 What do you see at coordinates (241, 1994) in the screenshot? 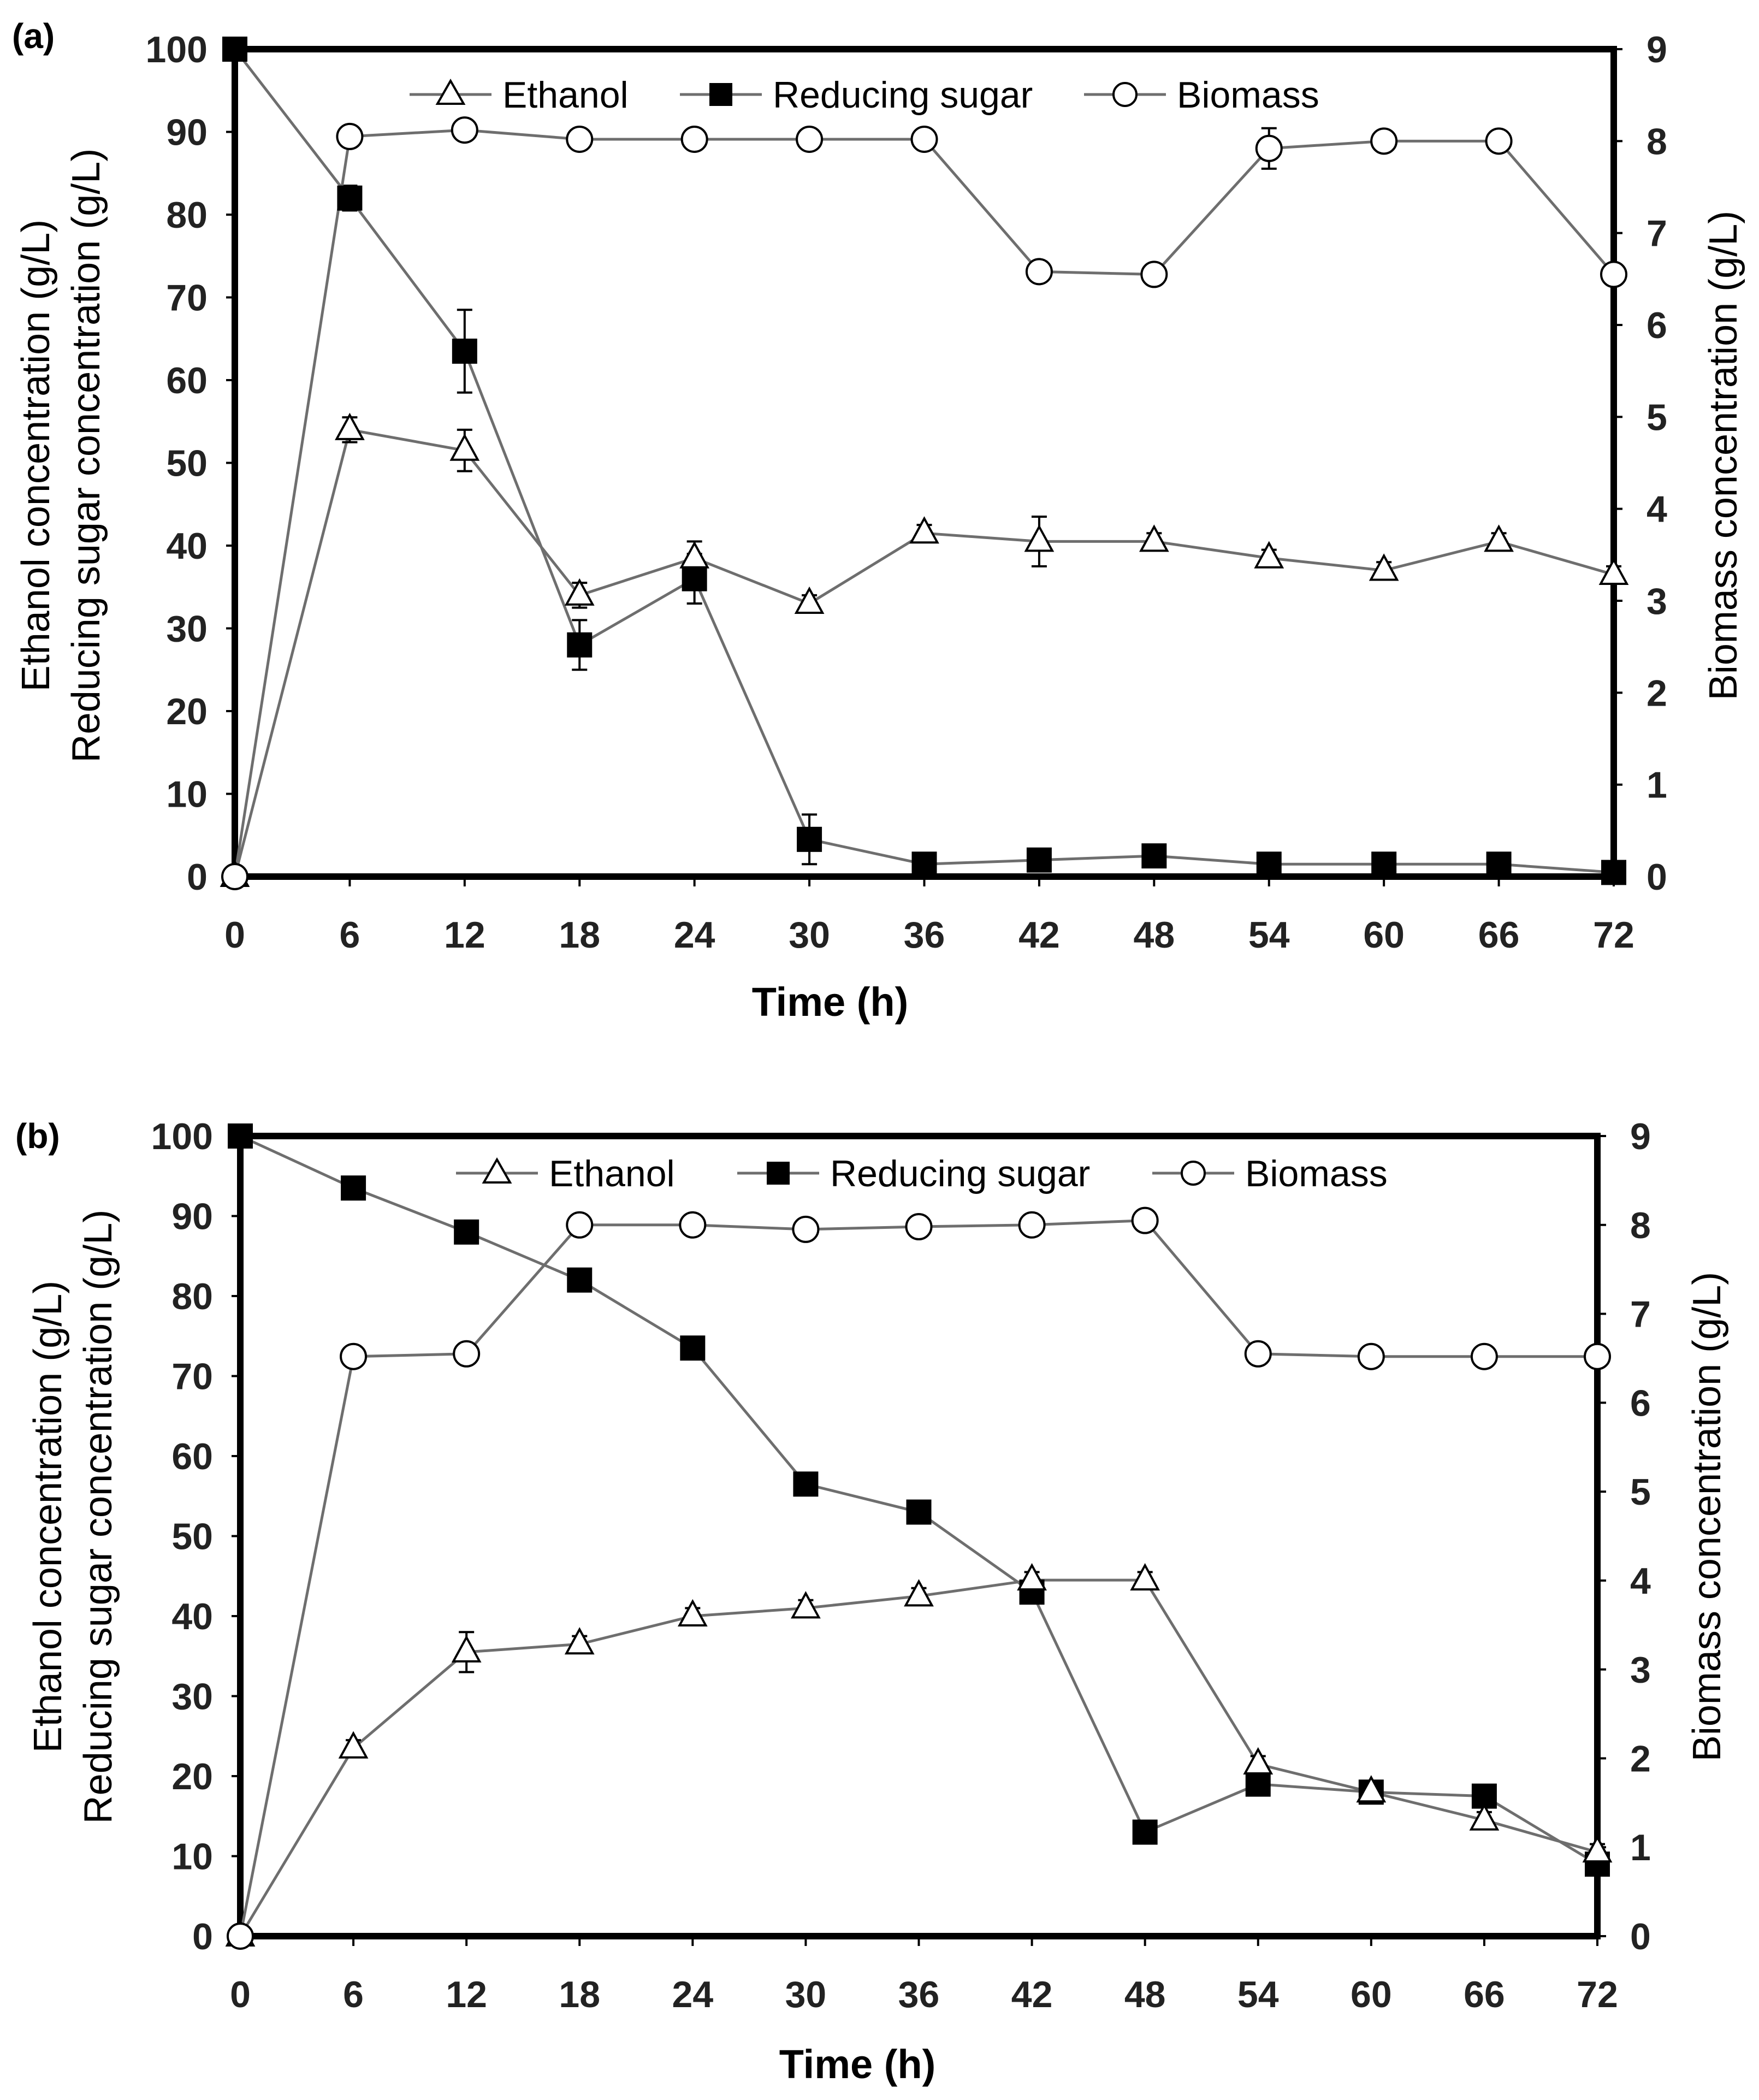
I see `x-tick-label: 0` at bounding box center [241, 1994].